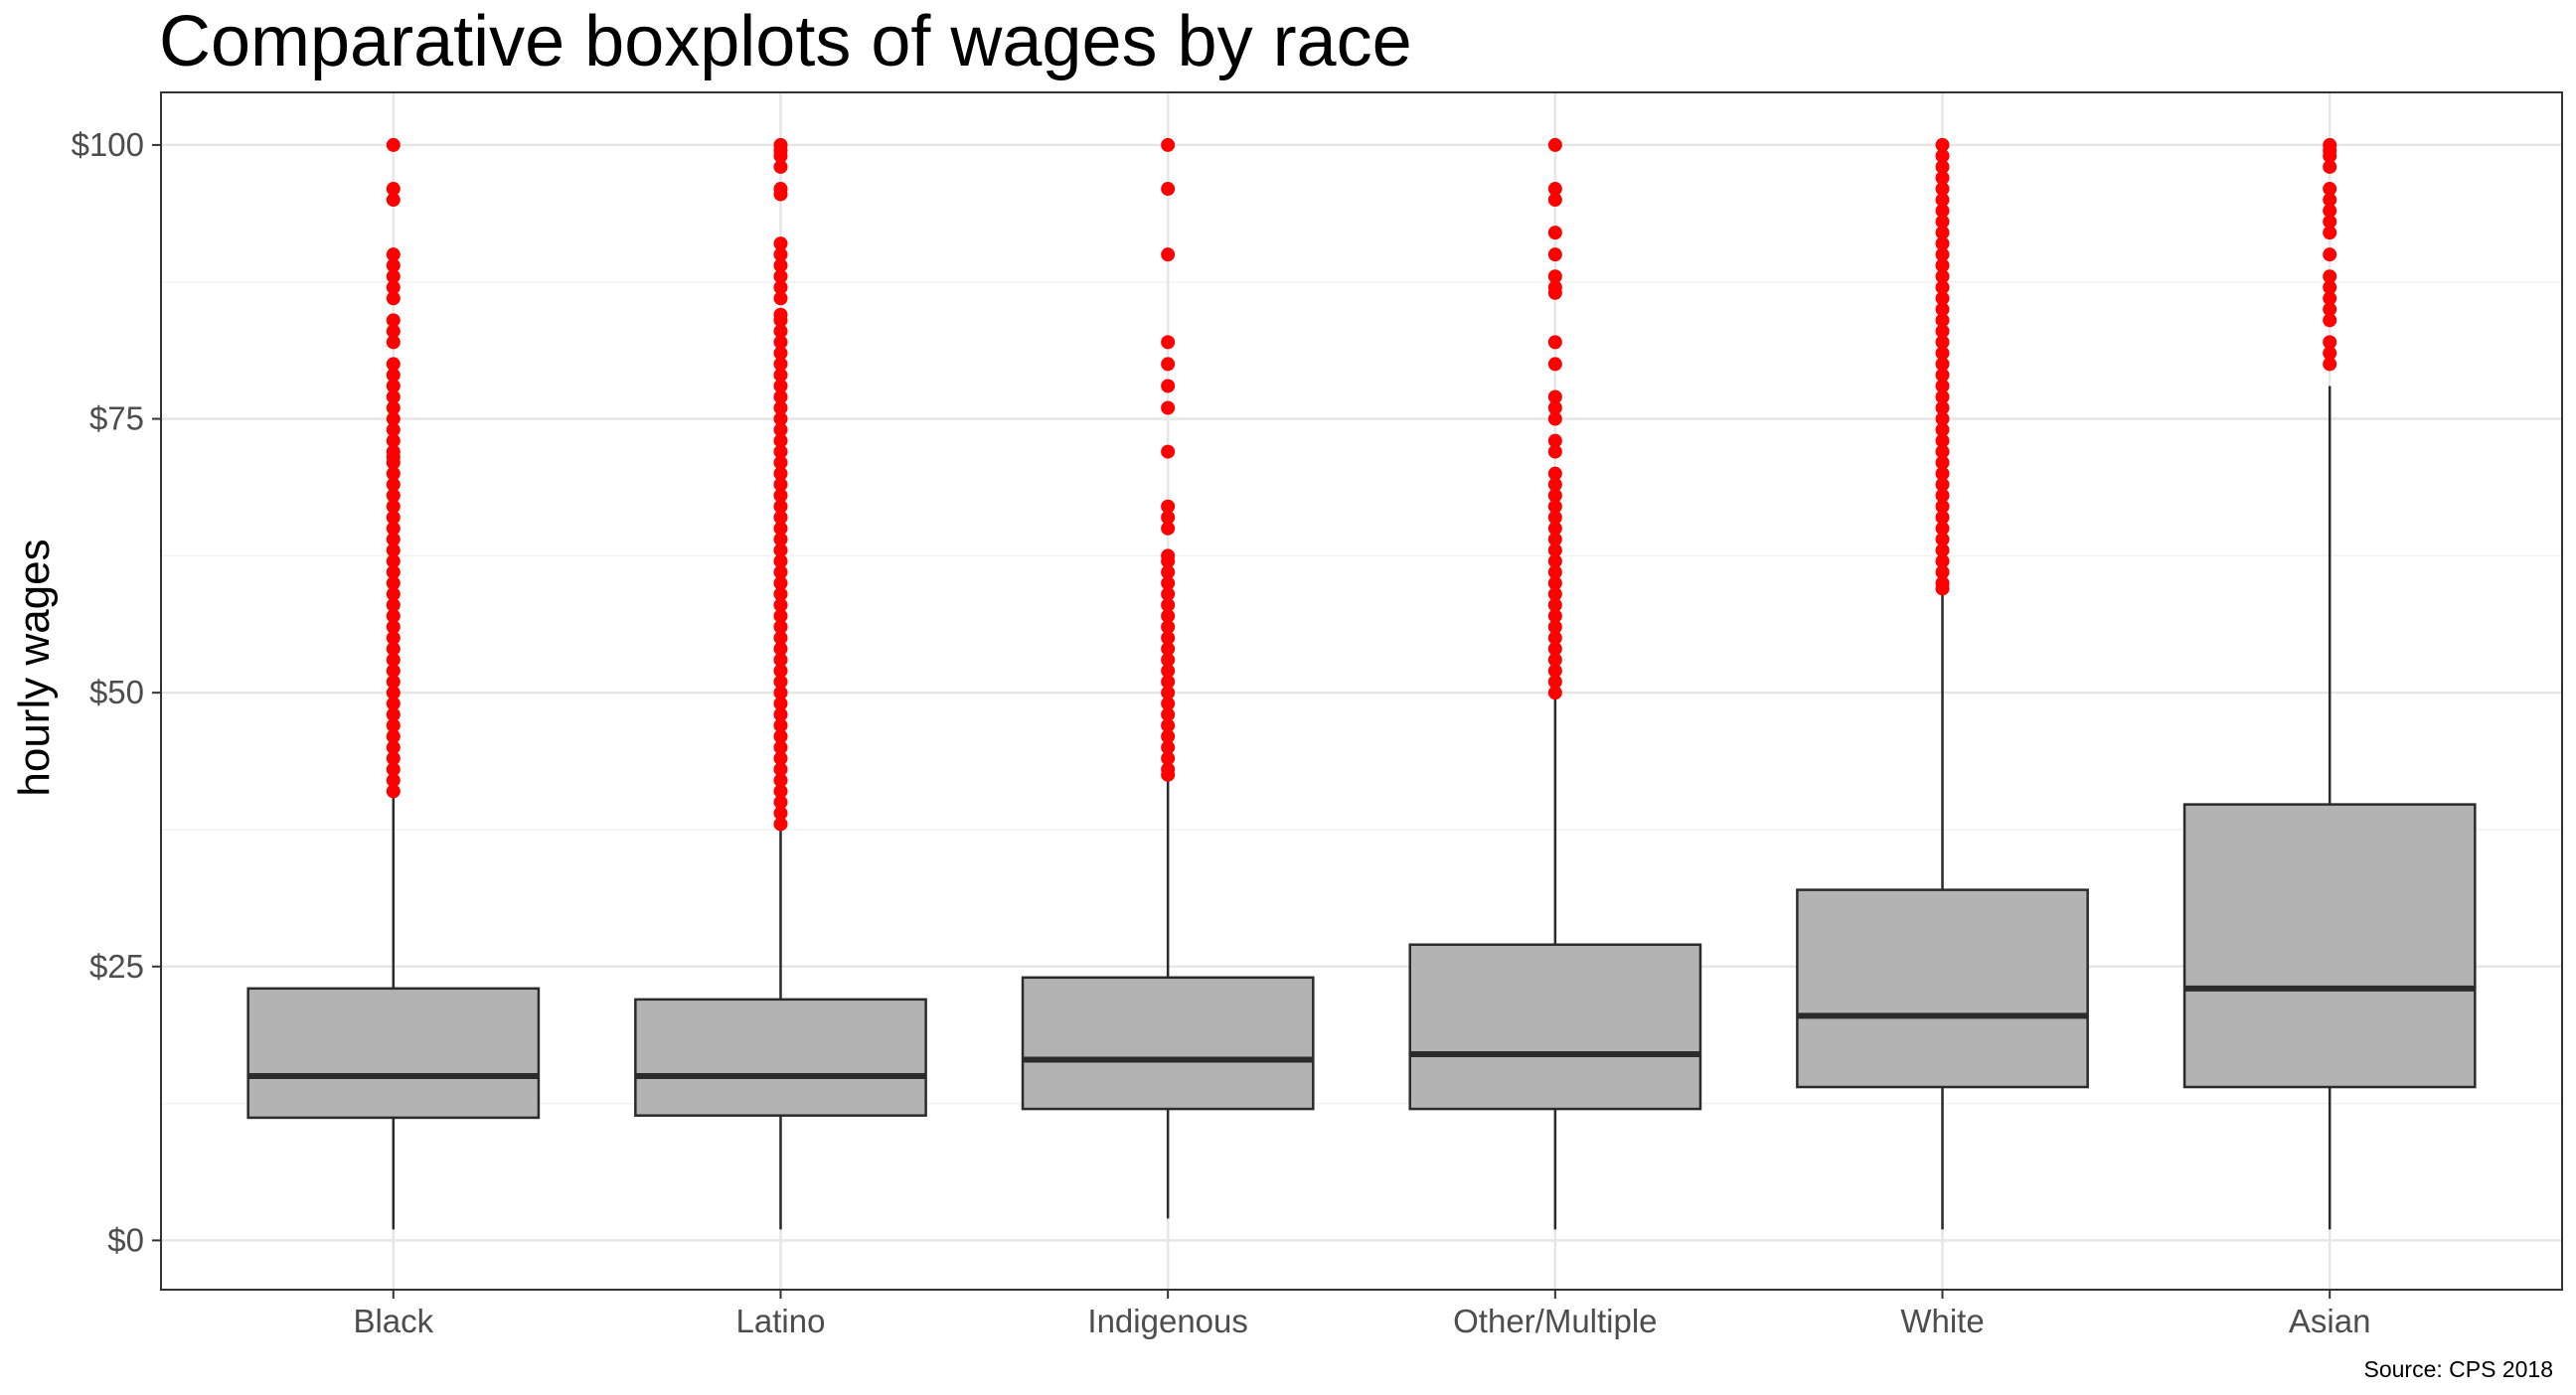  I want to click on y-tick-label: $100, so click(108, 144).